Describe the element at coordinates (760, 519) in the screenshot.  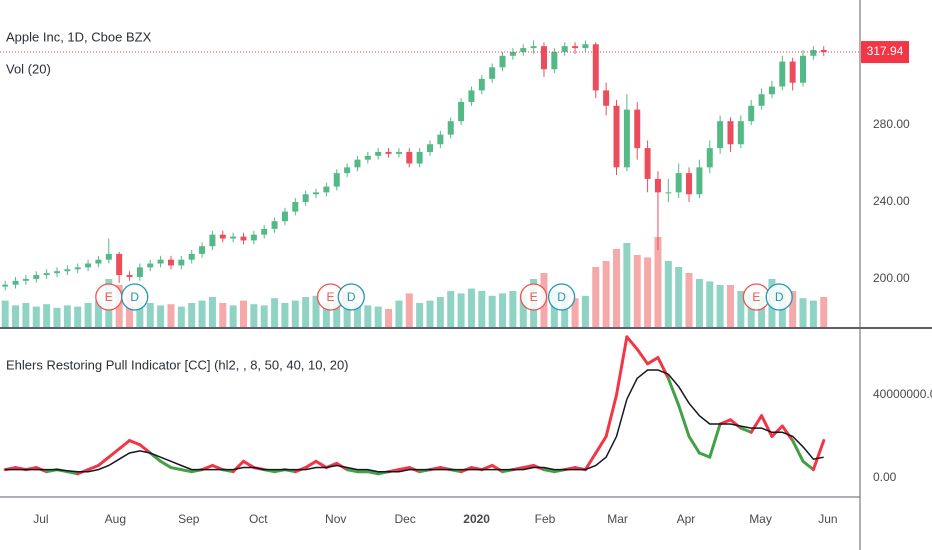
I see `x-tick-label: May` at that location.